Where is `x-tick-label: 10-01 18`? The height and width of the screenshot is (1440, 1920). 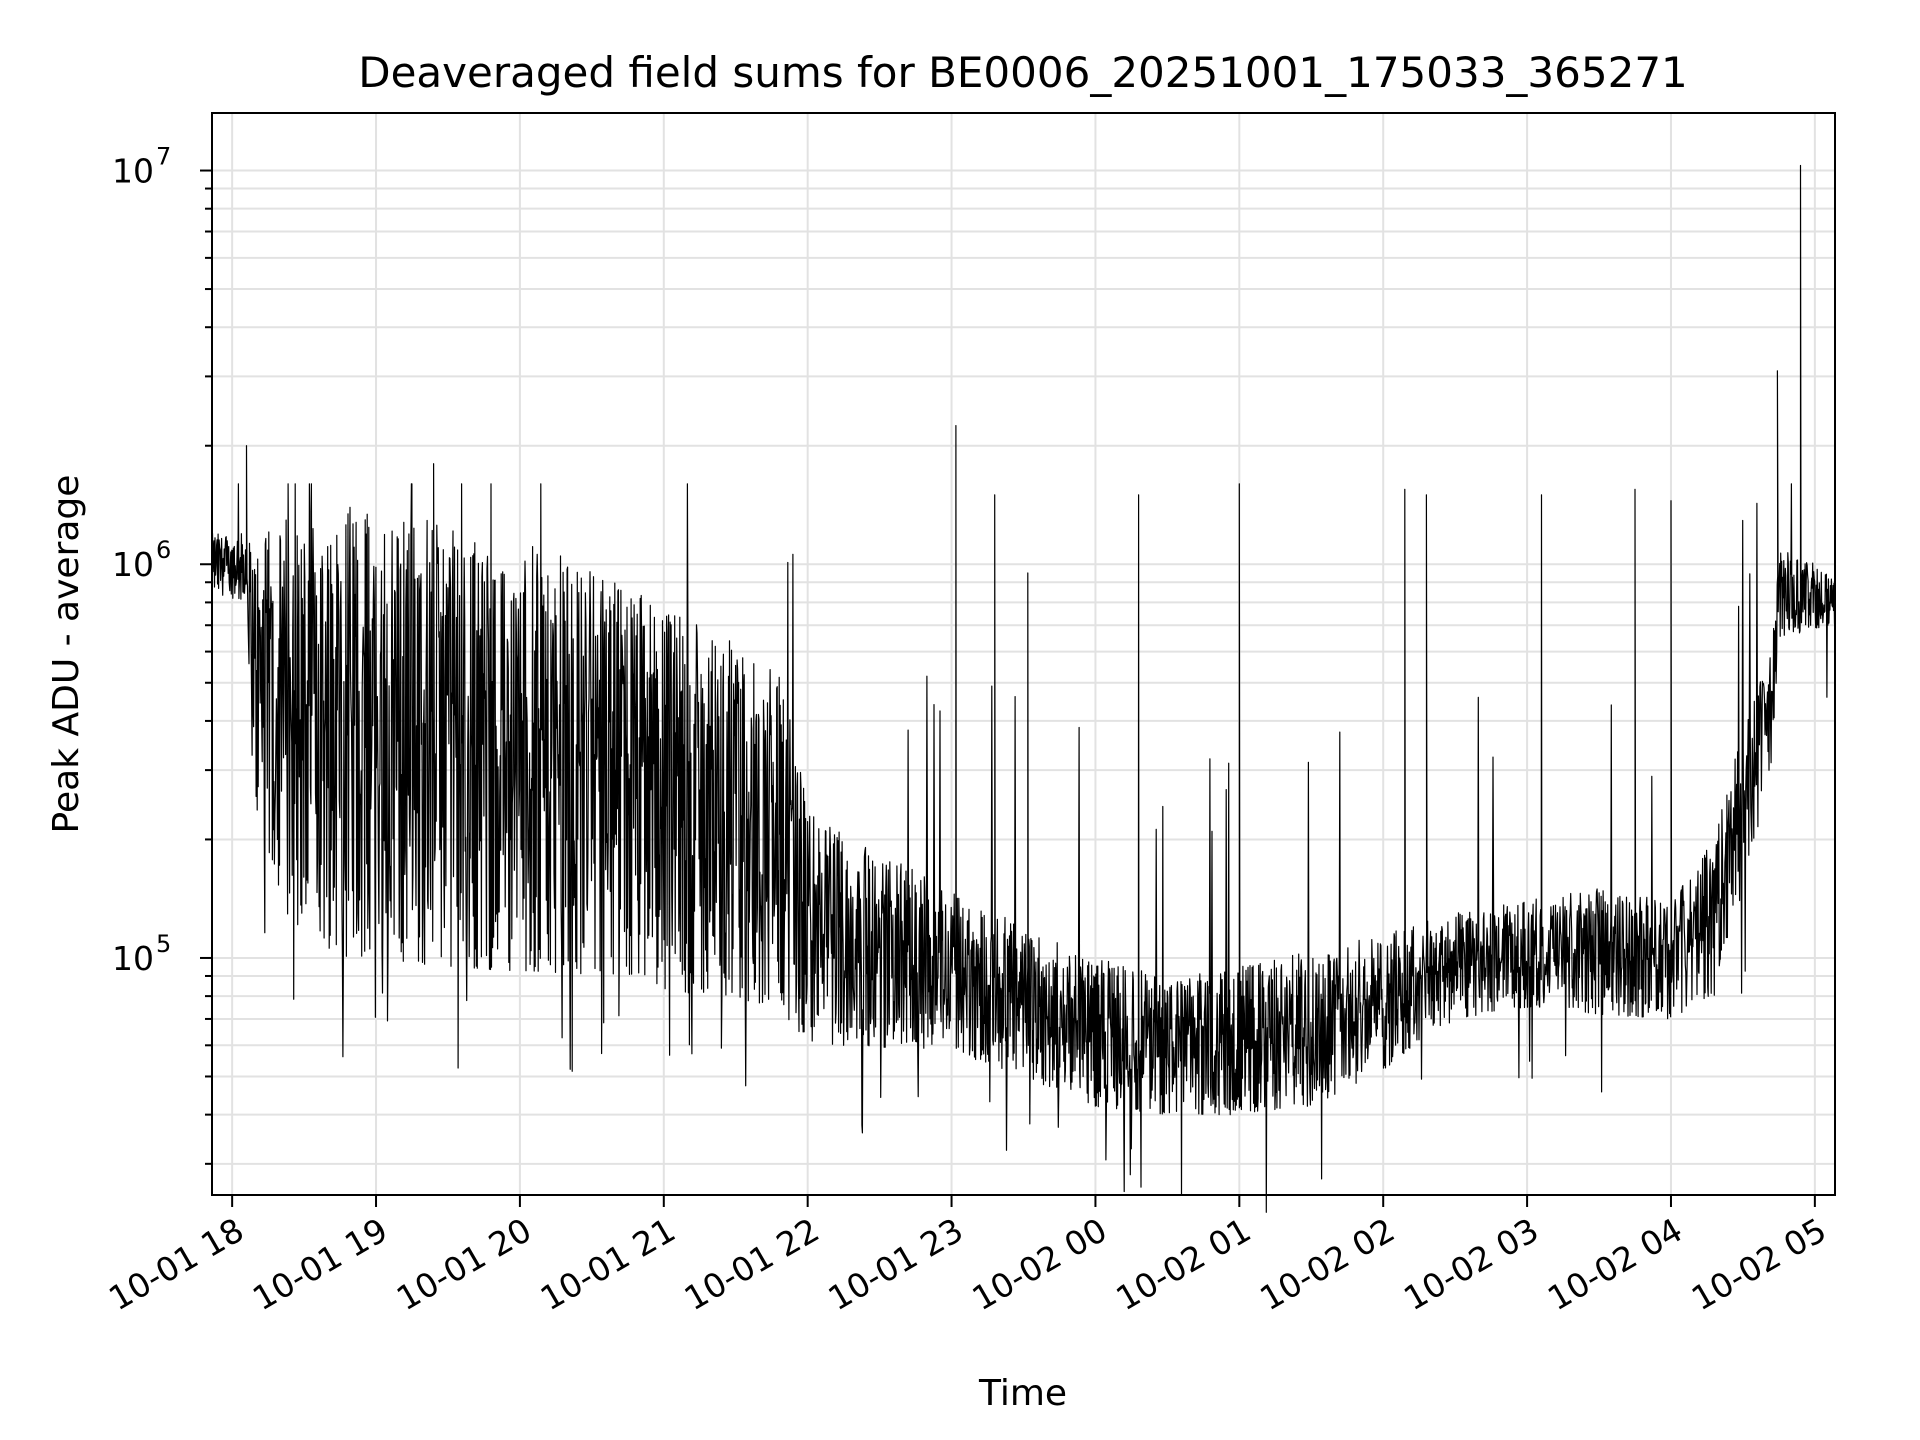 x-tick-label: 10-01 18 is located at coordinates (176, 1264).